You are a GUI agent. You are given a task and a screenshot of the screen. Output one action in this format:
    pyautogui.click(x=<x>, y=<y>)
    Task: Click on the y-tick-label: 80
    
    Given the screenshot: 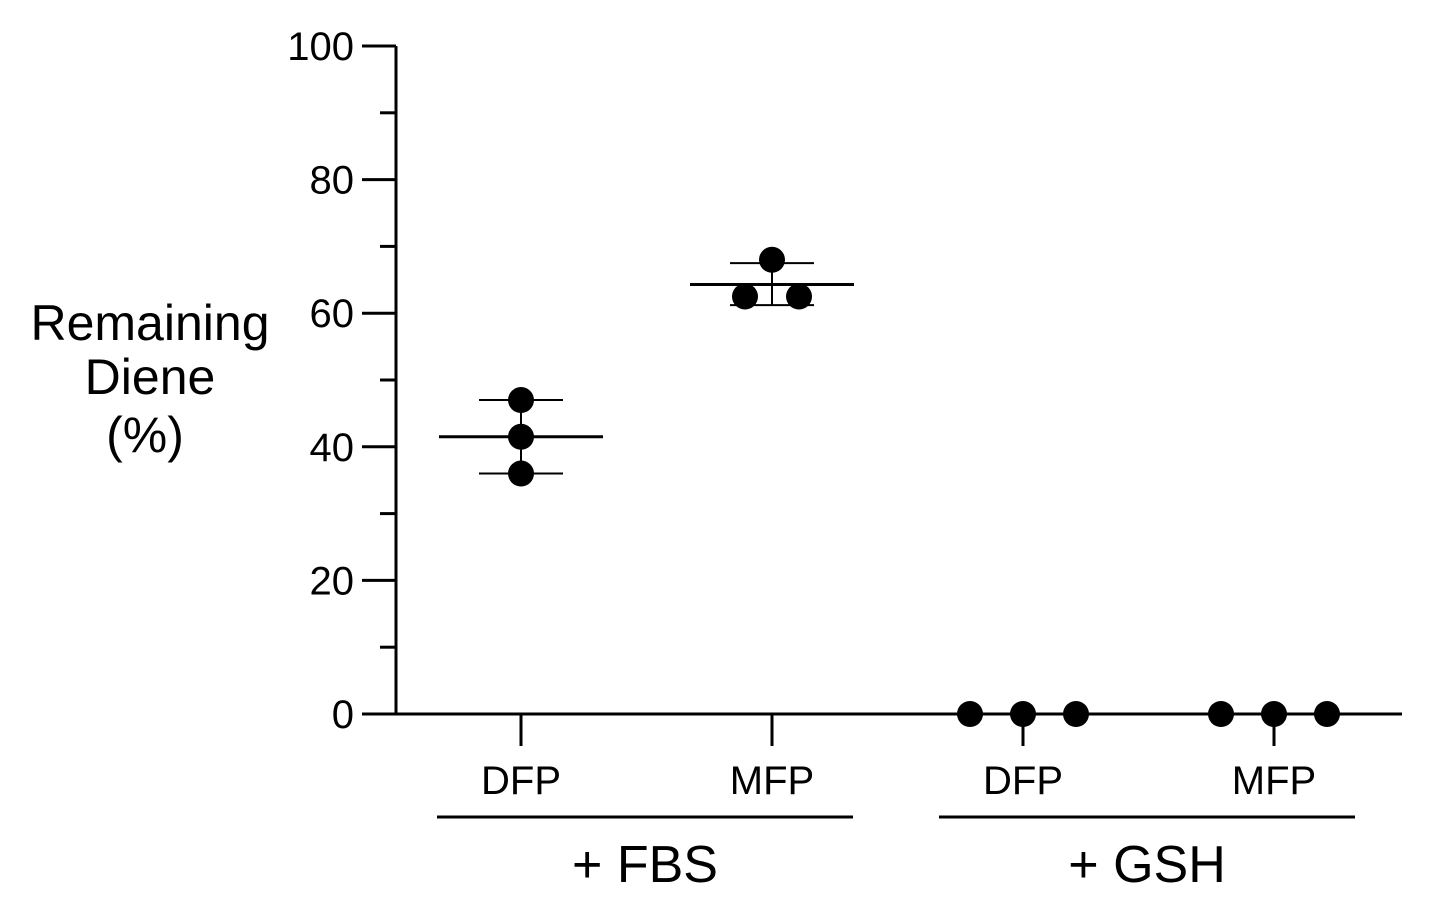 What is the action you would take?
    pyautogui.click(x=332, y=181)
    